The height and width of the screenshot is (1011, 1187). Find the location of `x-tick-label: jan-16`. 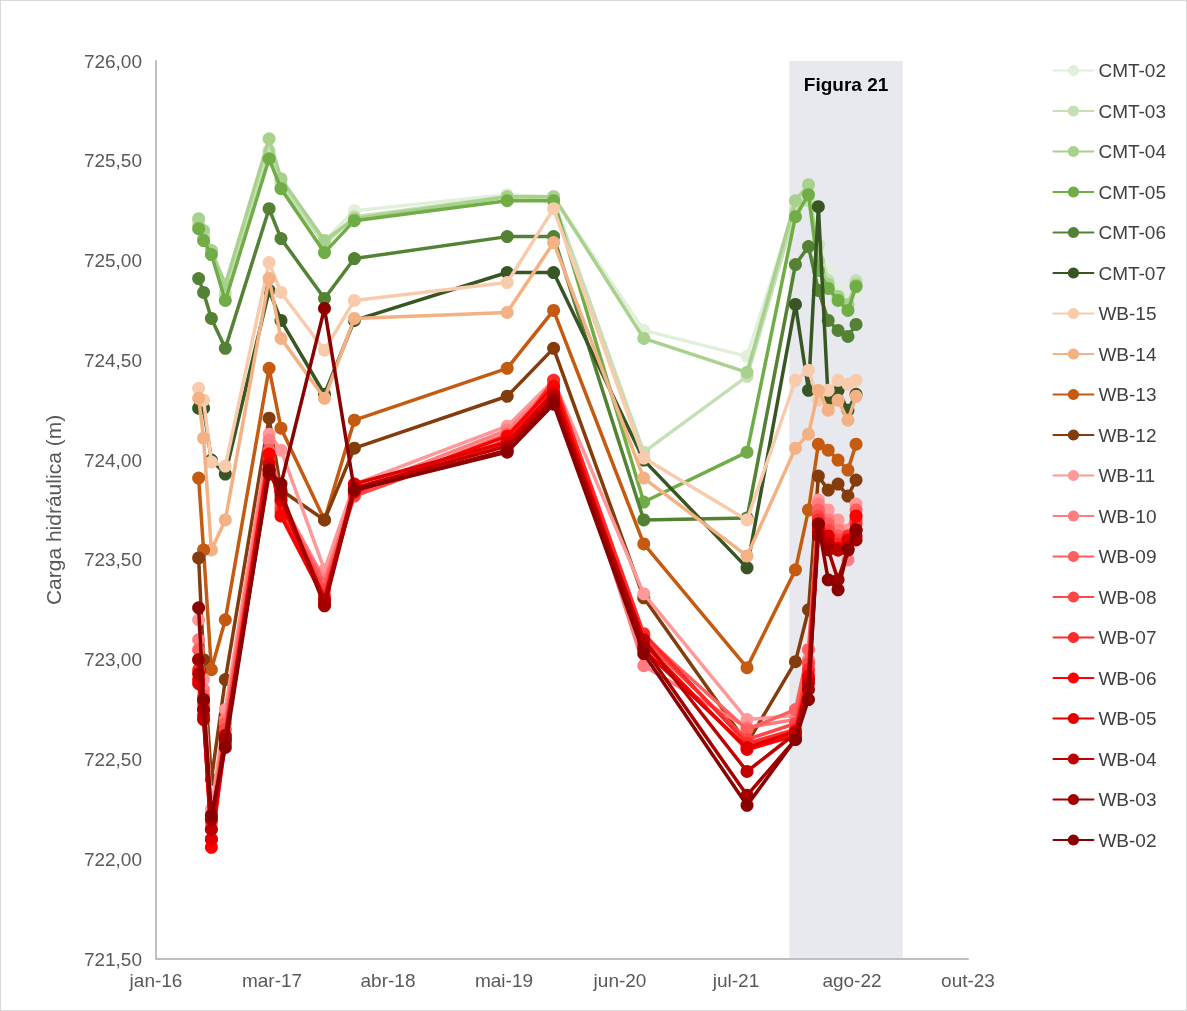

x-tick-label: jan-16 is located at coordinates (155, 980).